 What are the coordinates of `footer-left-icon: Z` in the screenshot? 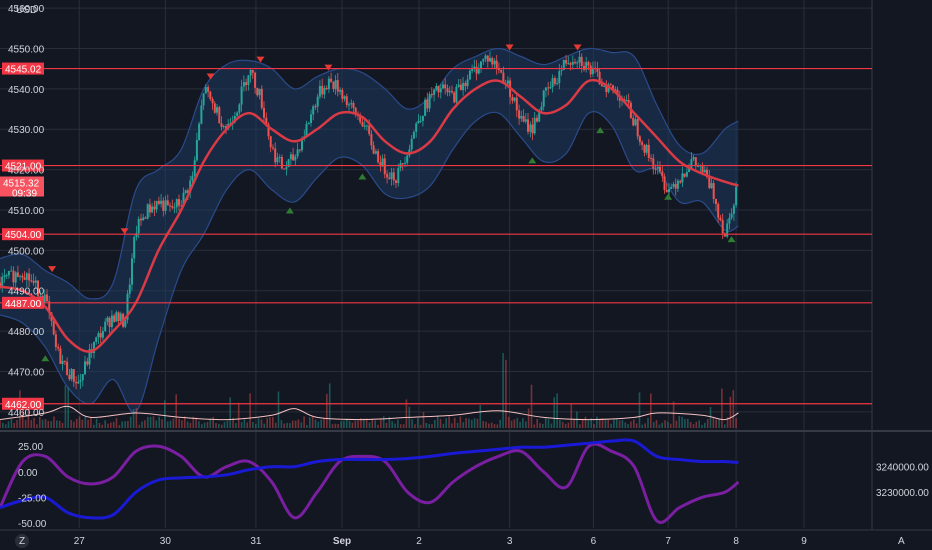 It's located at (22, 541).